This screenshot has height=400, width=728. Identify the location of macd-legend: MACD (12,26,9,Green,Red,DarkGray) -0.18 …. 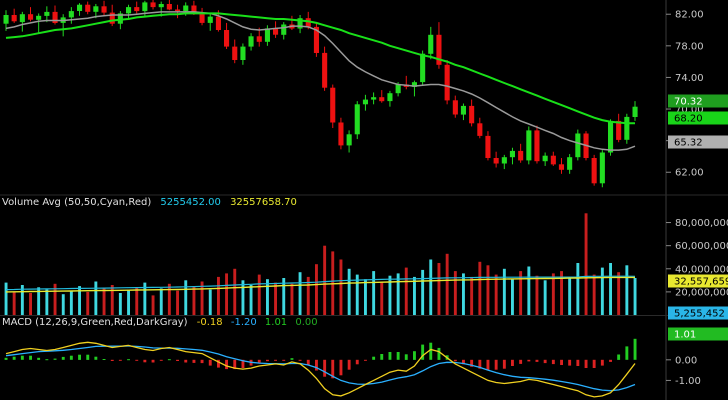
(160, 322).